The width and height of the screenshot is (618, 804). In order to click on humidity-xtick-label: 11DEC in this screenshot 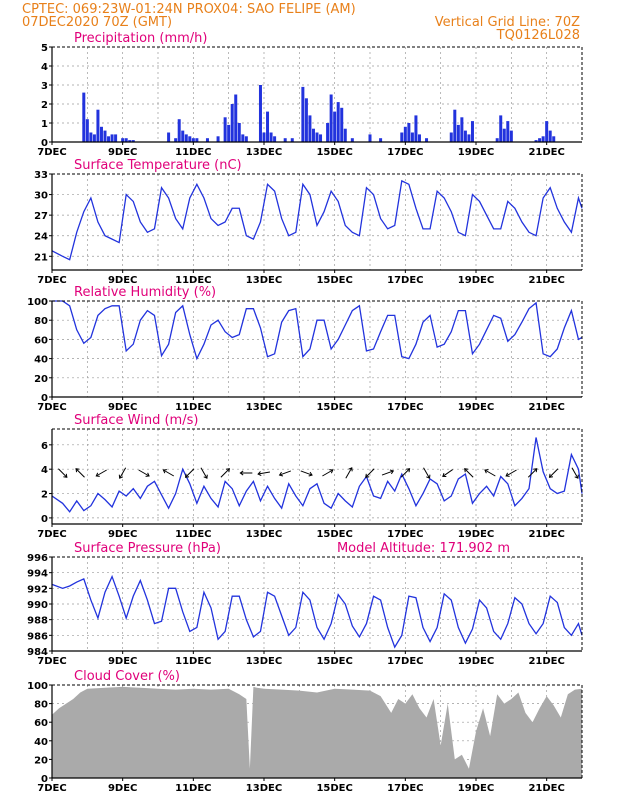, I will do `click(193, 407)`.